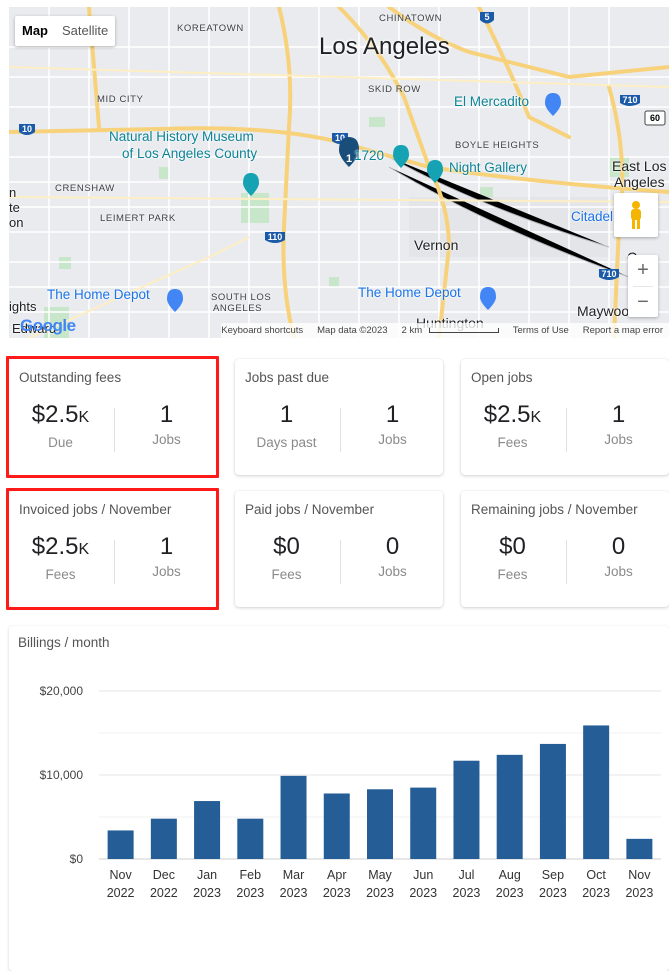 Image resolution: width=669 pixels, height=971 pixels. Describe the element at coordinates (339, 417) in the screenshot. I see `stat-card-jobs-past-due: Jobs past due 1 Days past 1 Jobs` at that location.